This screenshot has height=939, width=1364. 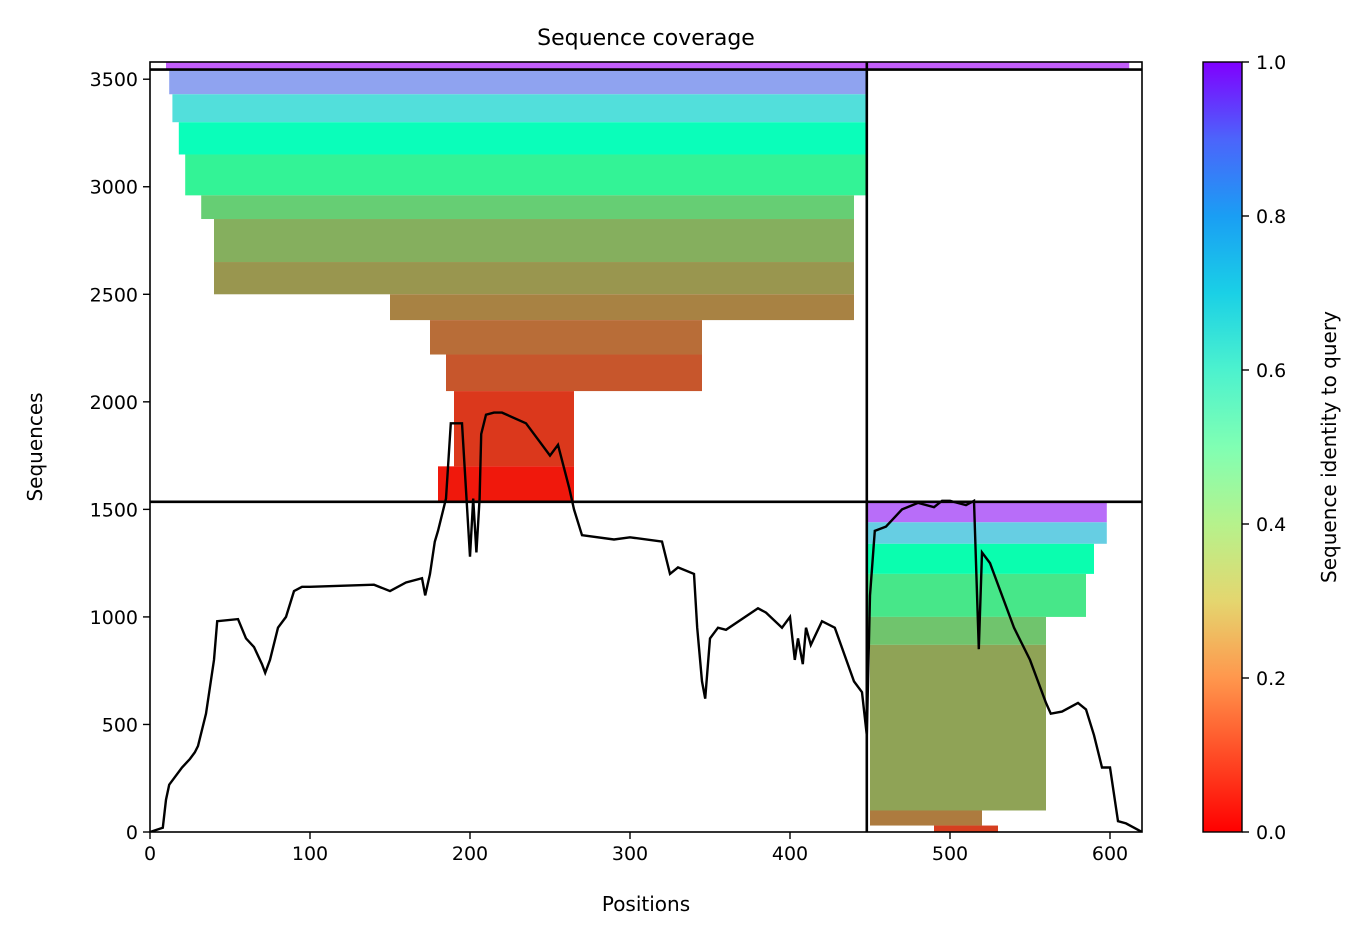 What do you see at coordinates (1271, 217) in the screenshot?
I see `colorbar-tick-label: 0.8` at bounding box center [1271, 217].